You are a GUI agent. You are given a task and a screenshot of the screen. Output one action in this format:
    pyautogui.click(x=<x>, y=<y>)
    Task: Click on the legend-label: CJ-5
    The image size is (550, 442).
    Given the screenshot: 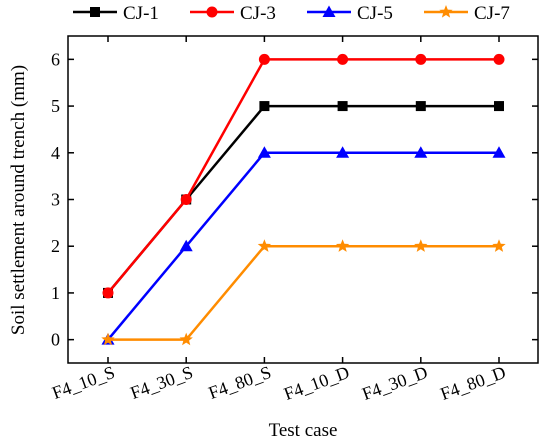 What is the action you would take?
    pyautogui.click(x=375, y=13)
    